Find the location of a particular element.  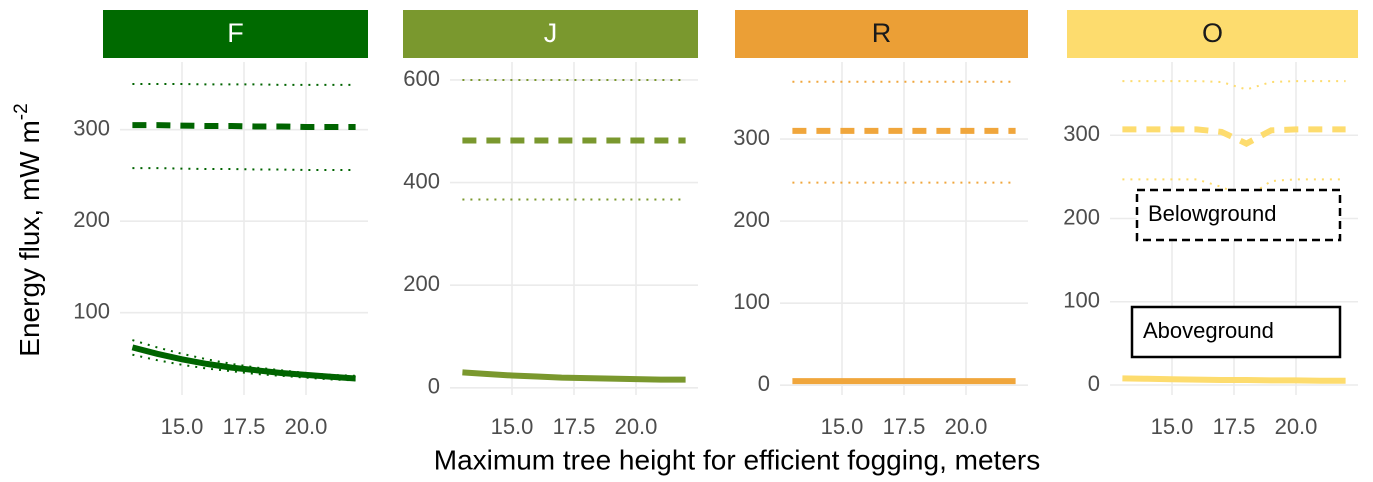

strip-text: J is located at coordinates (551, 33).